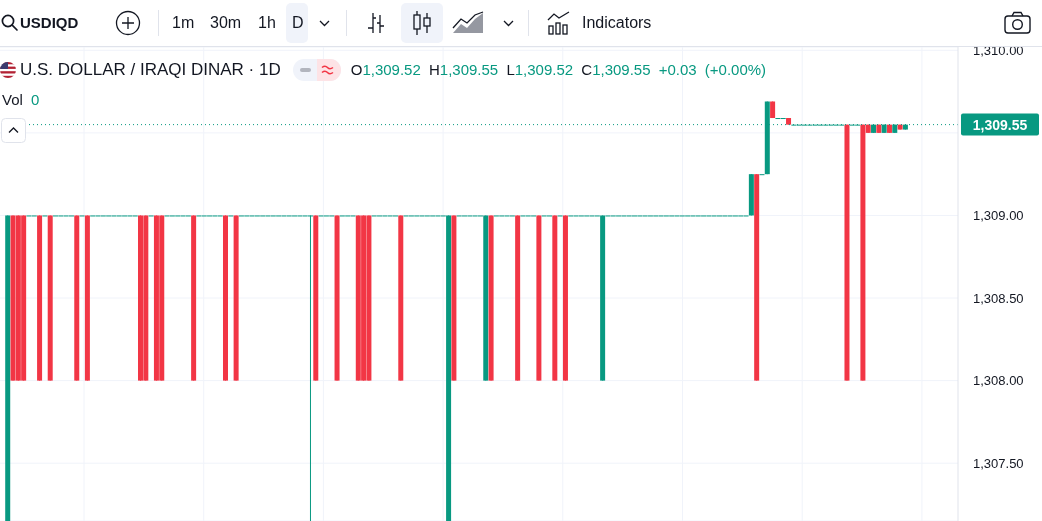 The height and width of the screenshot is (521, 1042). What do you see at coordinates (617, 23) in the screenshot?
I see `text: Indicators` at bounding box center [617, 23].